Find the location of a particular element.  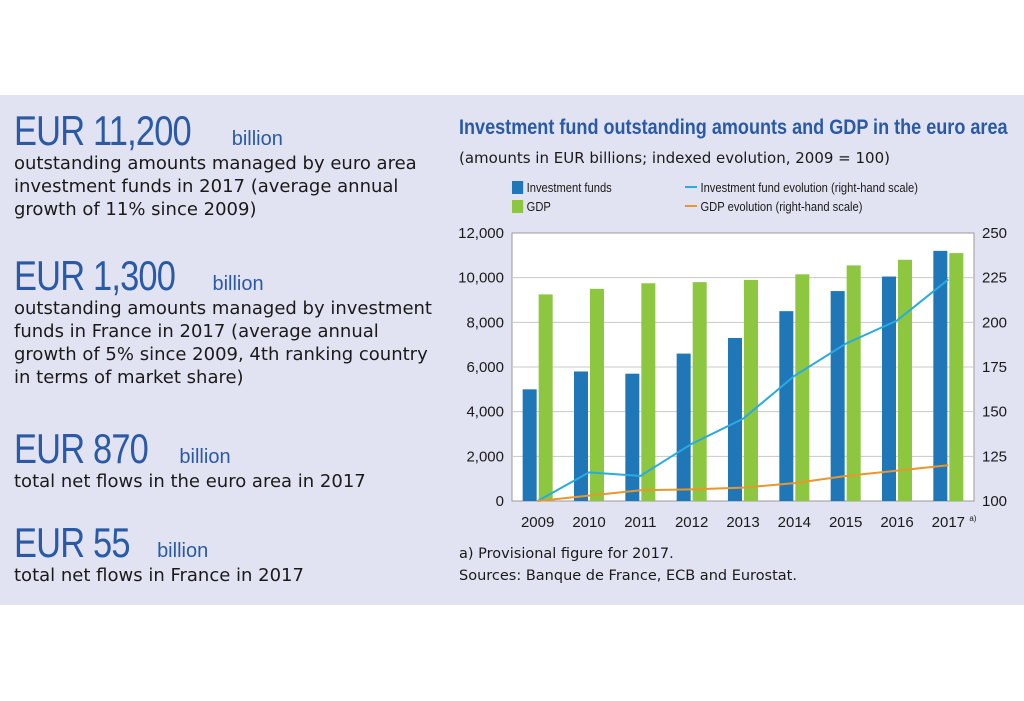

left-tick-label: 2,000 is located at coordinates (485, 456).